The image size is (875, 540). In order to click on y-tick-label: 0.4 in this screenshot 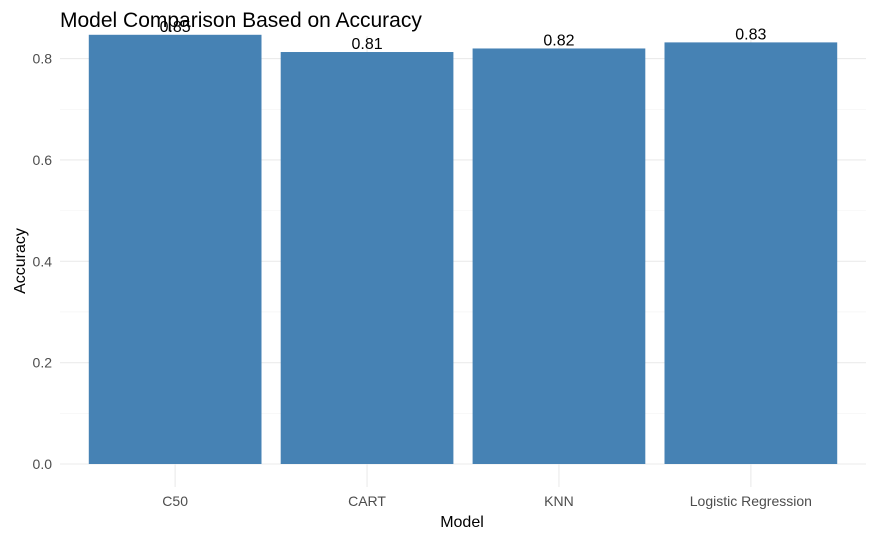, I will do `click(43, 261)`.